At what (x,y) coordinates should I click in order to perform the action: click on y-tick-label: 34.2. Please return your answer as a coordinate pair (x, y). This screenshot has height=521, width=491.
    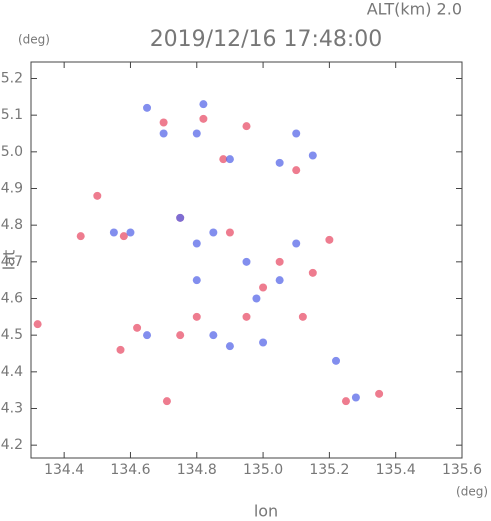
    Looking at the image, I should click on (11, 445).